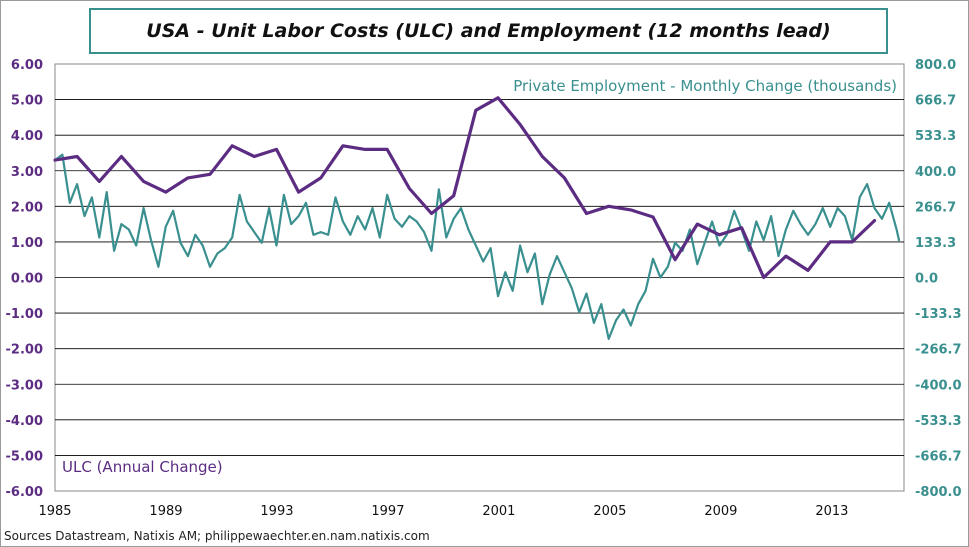 The height and width of the screenshot is (547, 969). What do you see at coordinates (831, 511) in the screenshot?
I see `x-tick-label: 2013` at bounding box center [831, 511].